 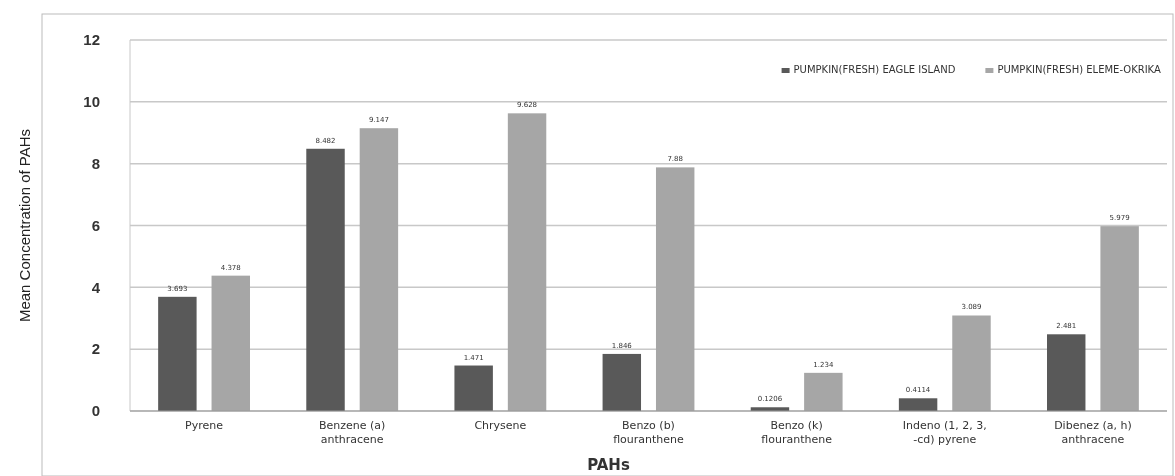 I want to click on x-tick-label: Benzo (k) flouranthene, so click(x=797, y=432).